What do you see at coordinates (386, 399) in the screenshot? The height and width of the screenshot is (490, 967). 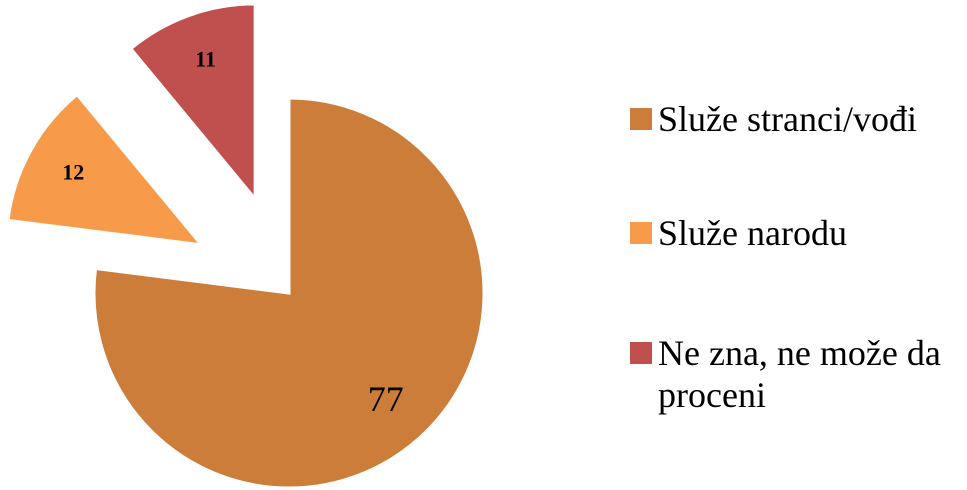 I see `data-label: 77` at bounding box center [386, 399].